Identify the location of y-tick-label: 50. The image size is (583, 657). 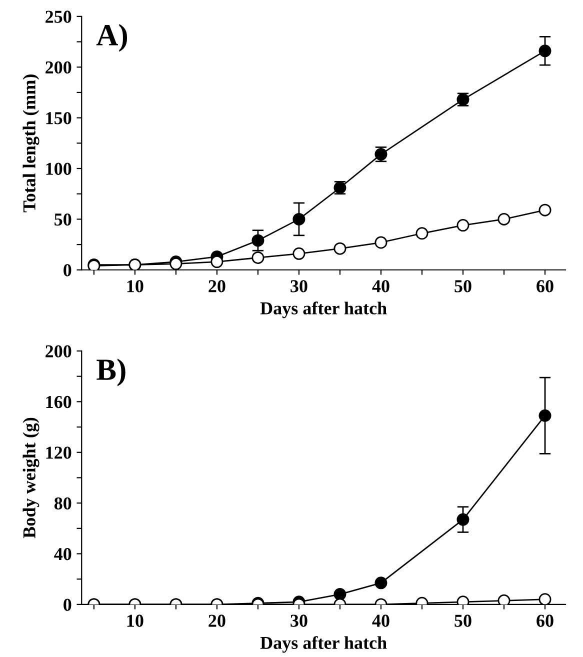
(63, 219).